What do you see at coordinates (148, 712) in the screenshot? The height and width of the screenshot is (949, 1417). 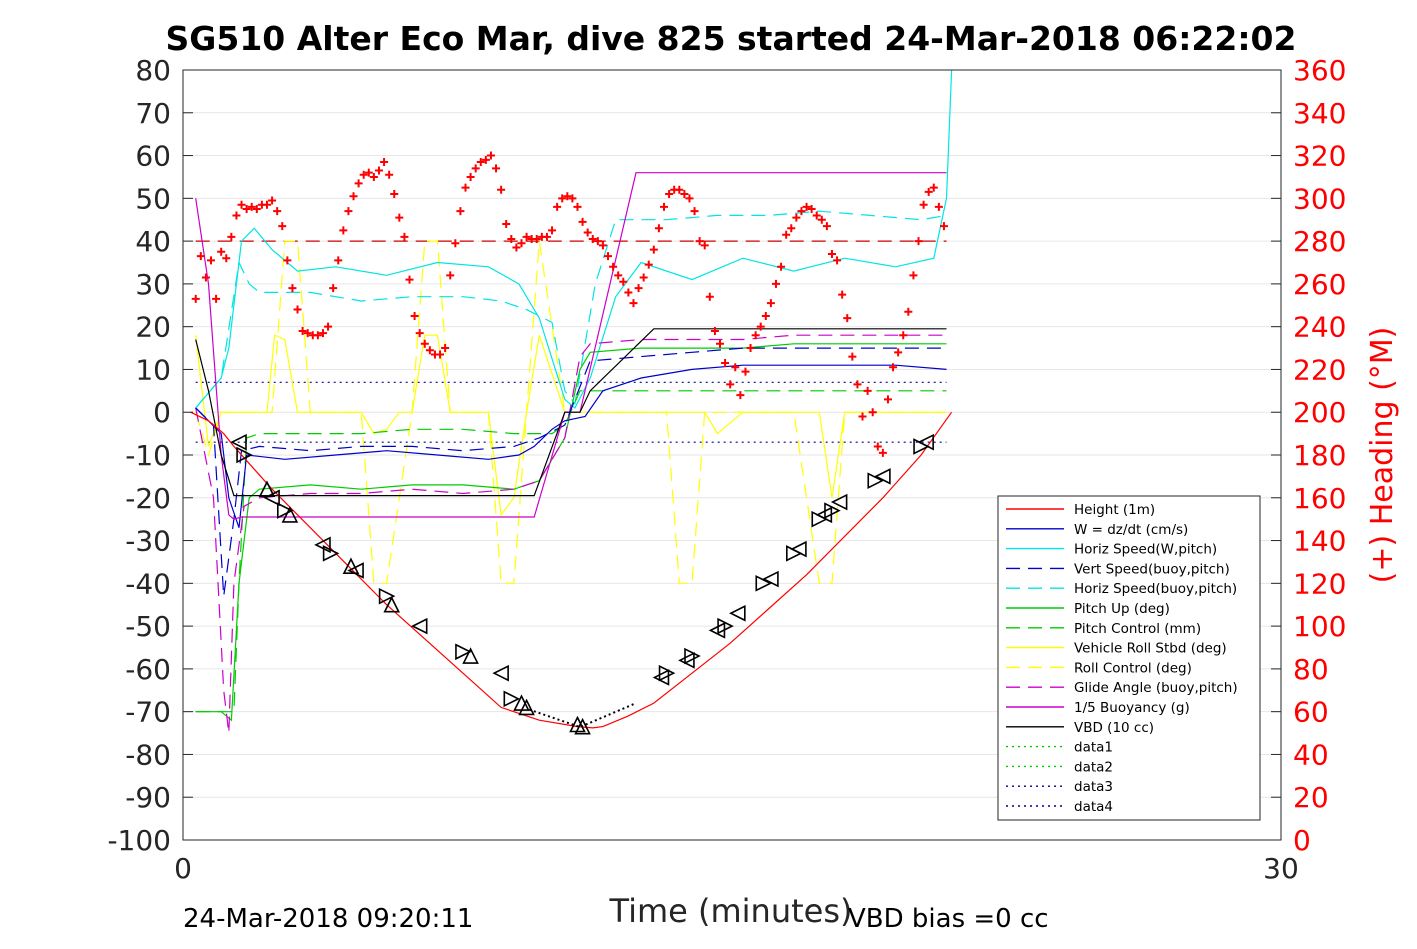 I see `y-tick-label: -70` at bounding box center [148, 712].